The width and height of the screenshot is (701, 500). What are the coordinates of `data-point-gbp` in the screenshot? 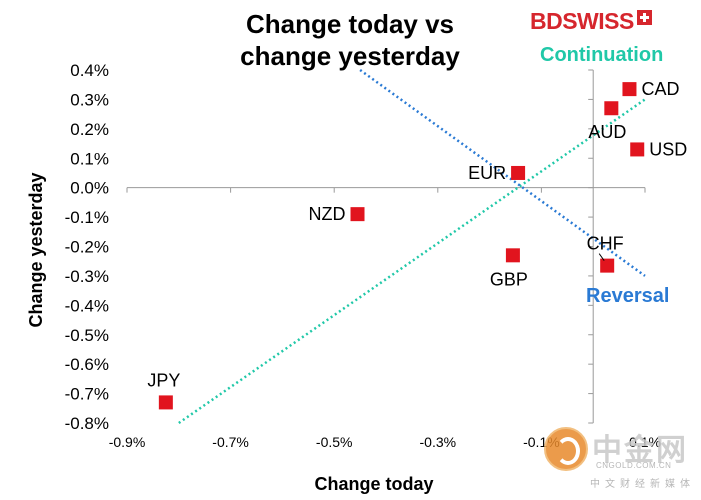 It's located at (512, 255).